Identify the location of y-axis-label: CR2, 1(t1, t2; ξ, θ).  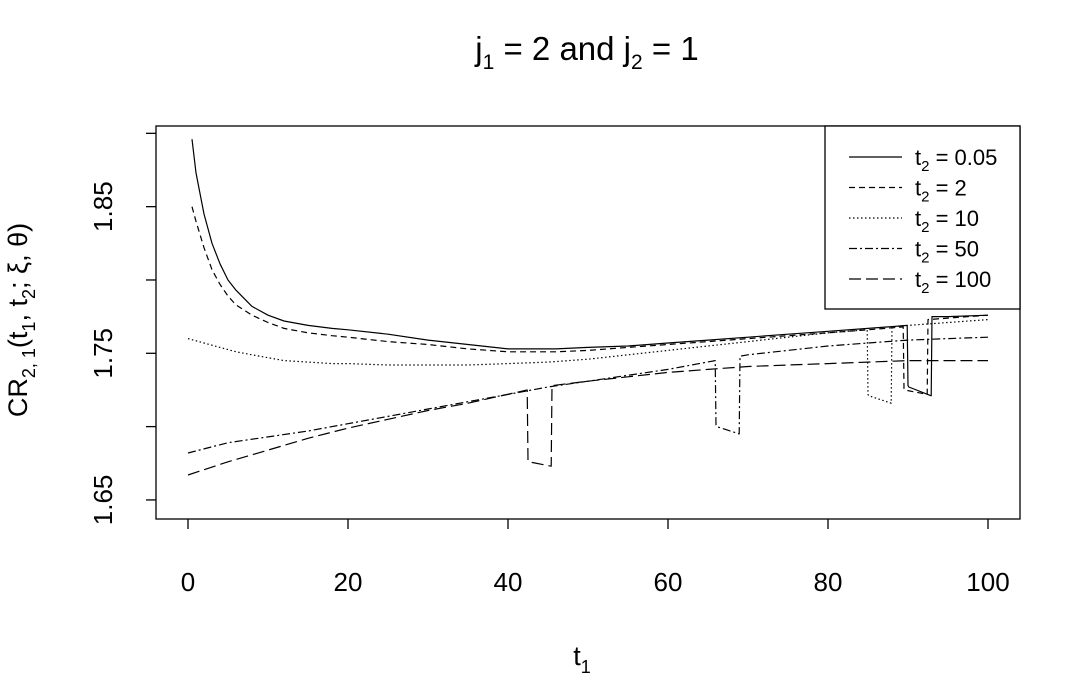
(21, 320).